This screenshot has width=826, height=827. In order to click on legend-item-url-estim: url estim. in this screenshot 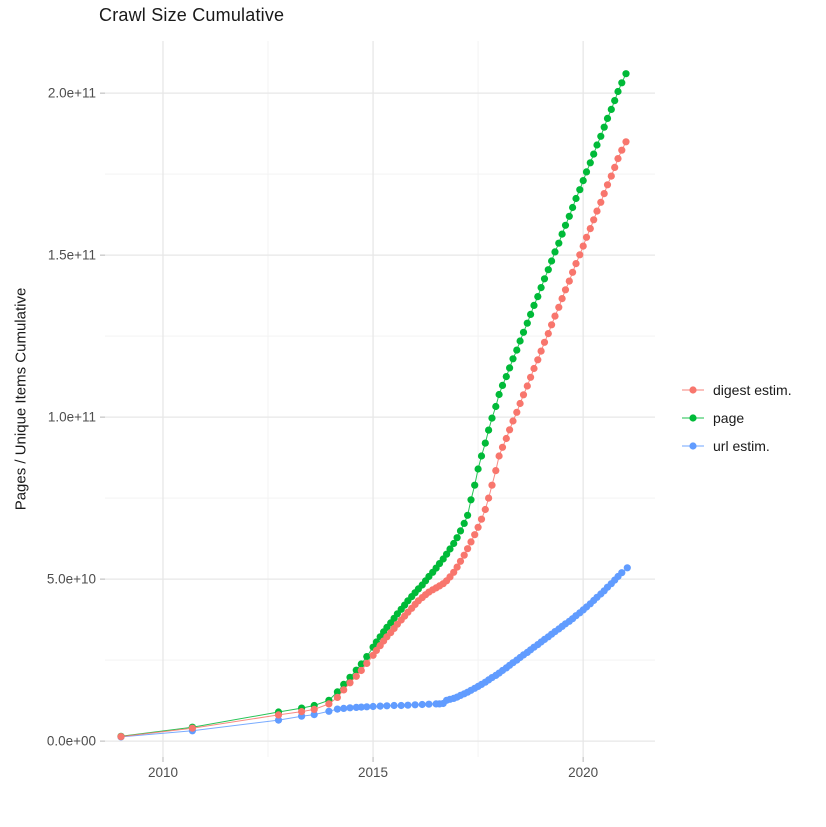, I will do `click(736, 446)`.